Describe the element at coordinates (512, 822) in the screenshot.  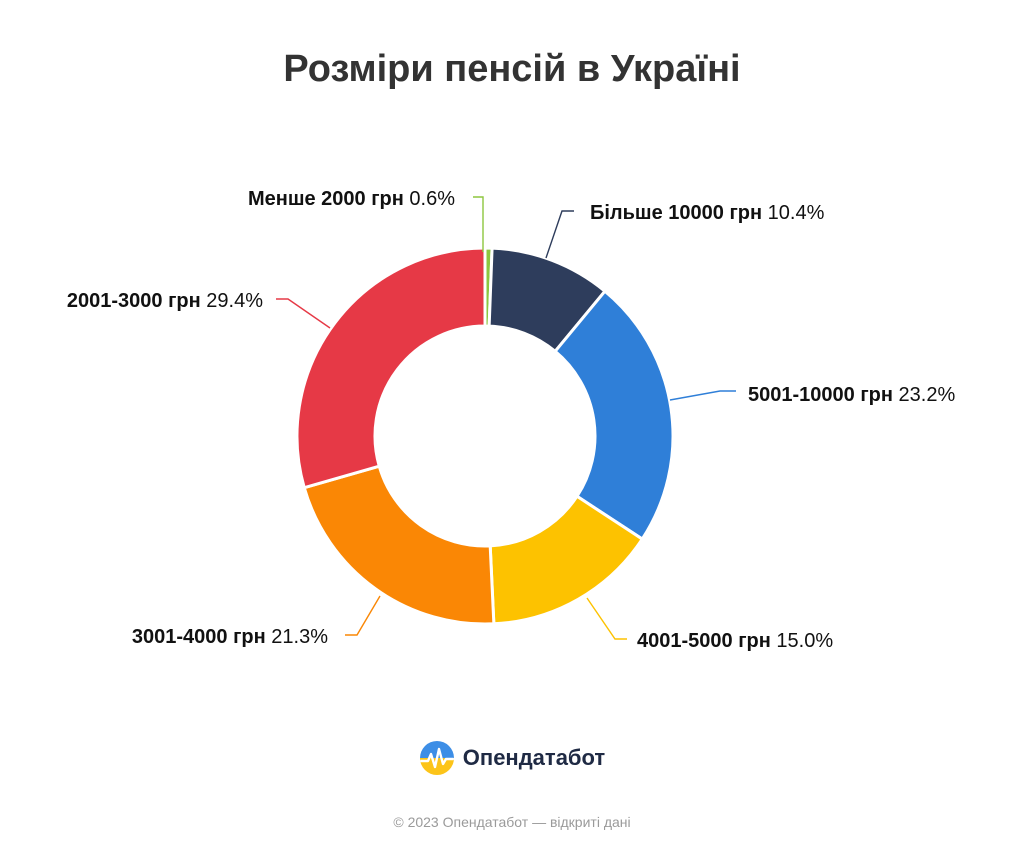
I see `footer-copyright: © 2023 Опендатабот — відкриті дані` at that location.